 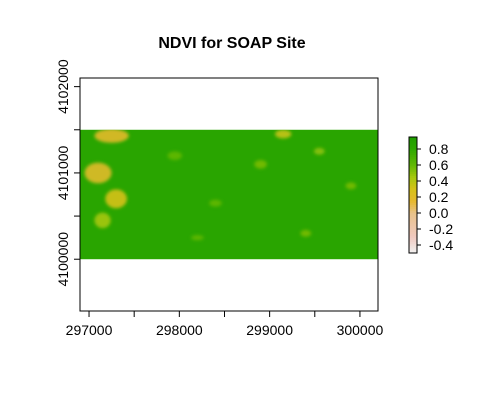 I want to click on legend-tick-label: 0.4, so click(x=439, y=181).